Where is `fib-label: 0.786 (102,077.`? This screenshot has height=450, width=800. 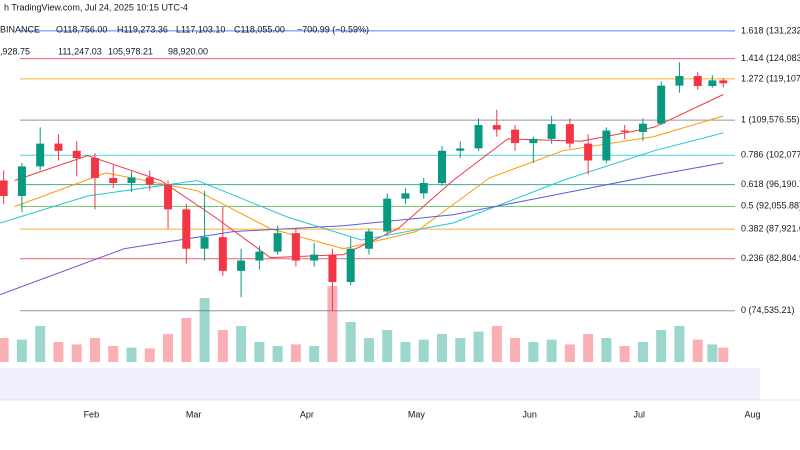
fib-label: 0.786 (102,077. is located at coordinates (770, 155).